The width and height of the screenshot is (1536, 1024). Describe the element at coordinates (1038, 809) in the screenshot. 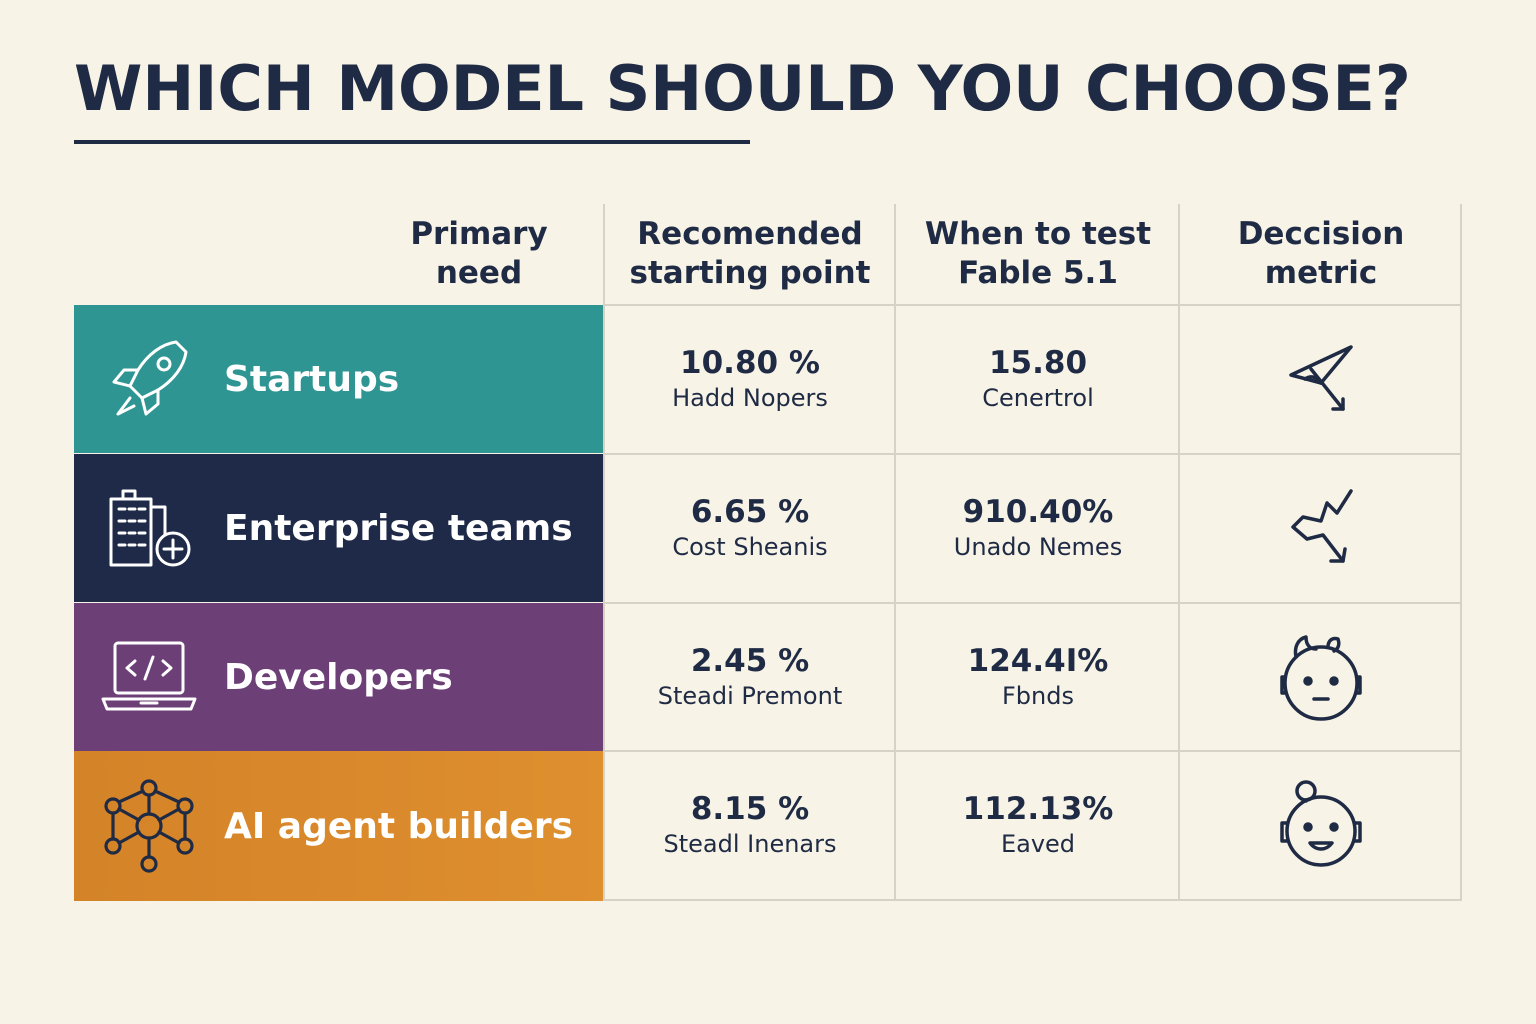

I see `test-value: 112.13%` at that location.